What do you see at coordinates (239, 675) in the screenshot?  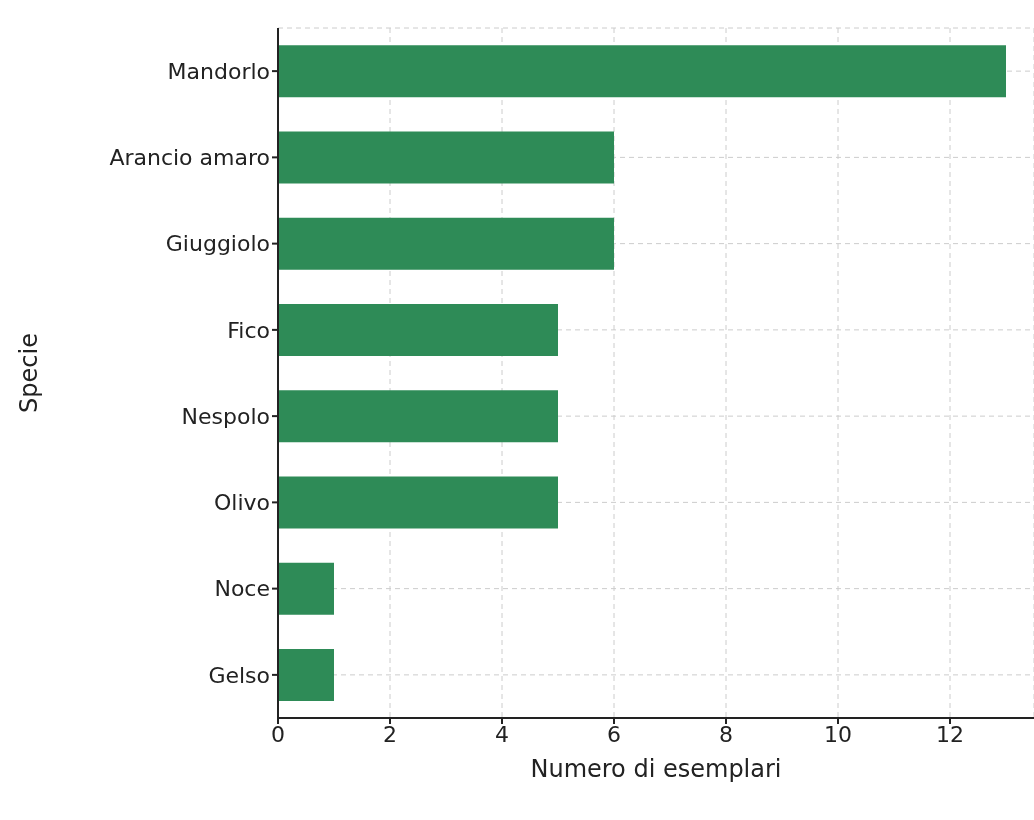 I see `y-tick-label: Gelso` at bounding box center [239, 675].